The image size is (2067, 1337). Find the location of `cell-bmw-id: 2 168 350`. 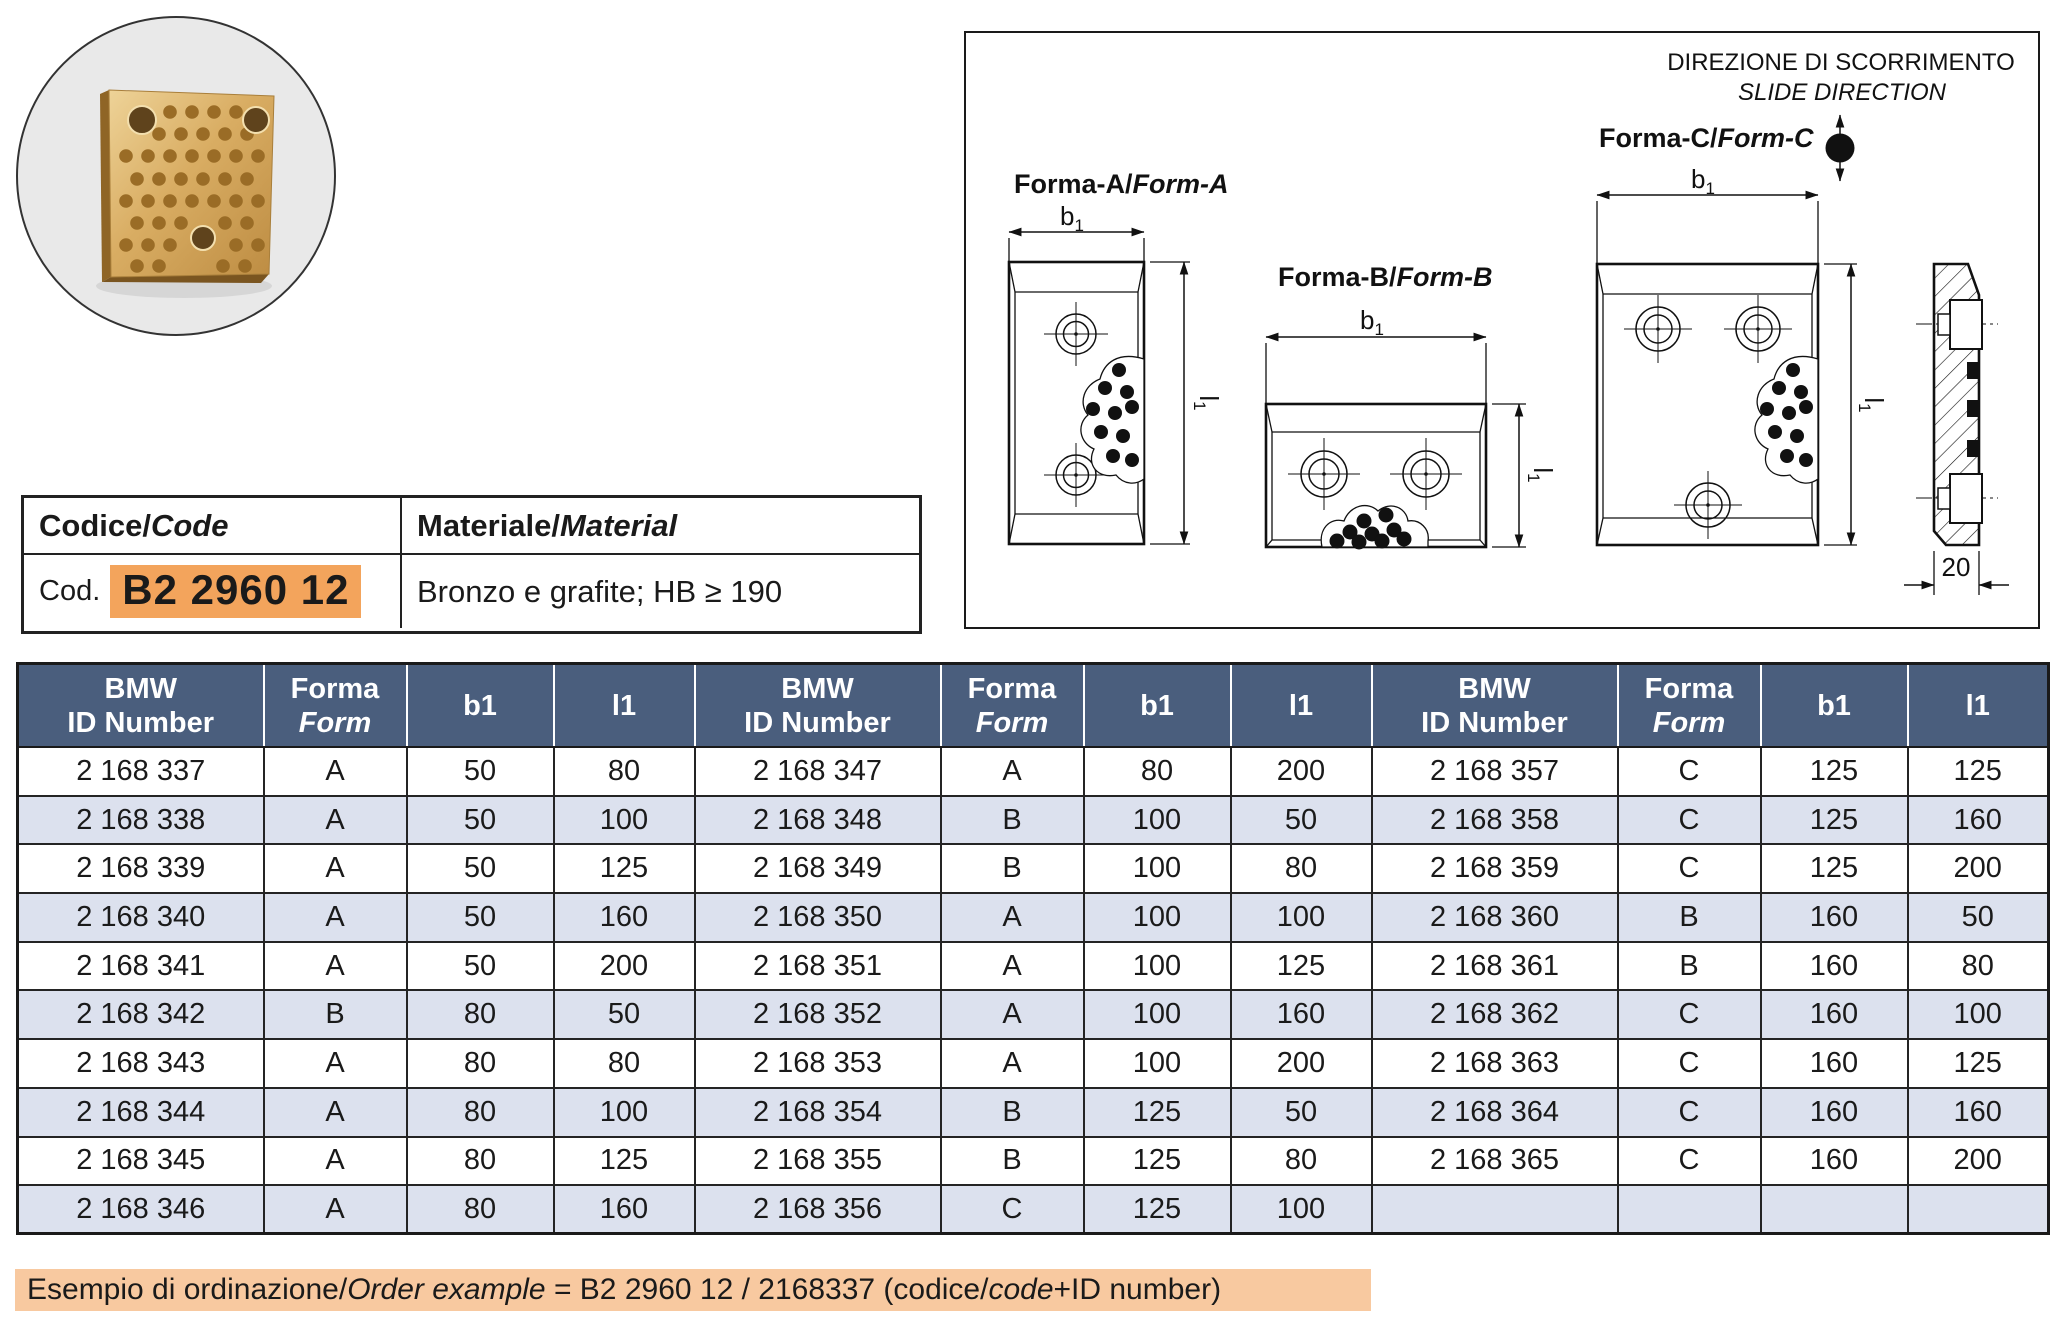

cell-bmw-id: 2 168 350 is located at coordinates (817, 917).